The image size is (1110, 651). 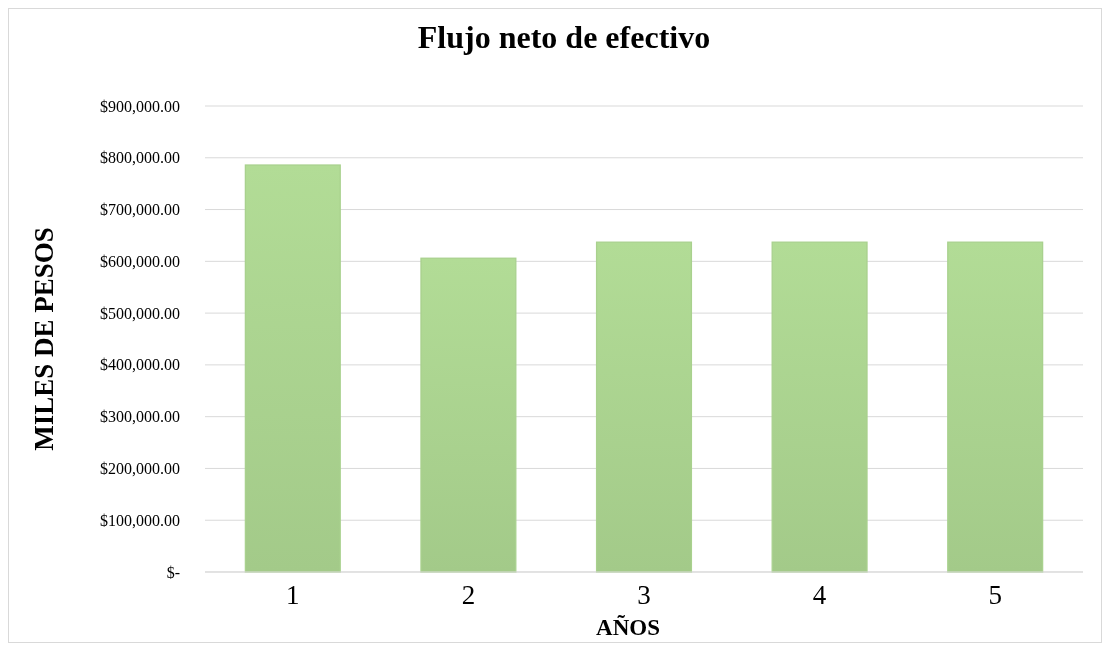 What do you see at coordinates (293, 595) in the screenshot?
I see `x-tick-label: 1` at bounding box center [293, 595].